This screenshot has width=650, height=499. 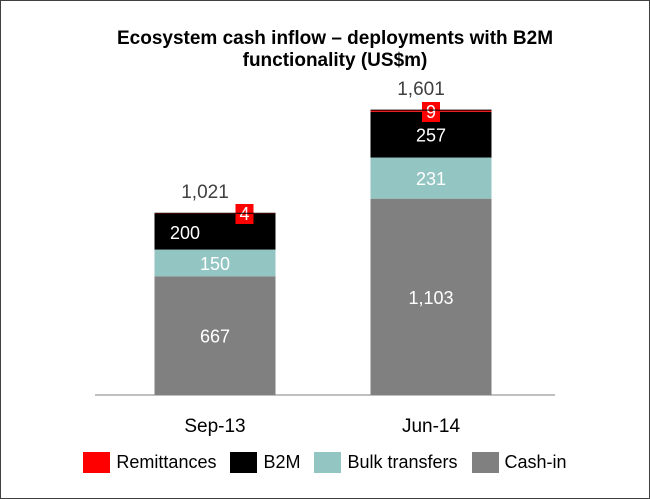 What do you see at coordinates (185, 233) in the screenshot?
I see `data-label-b2m-0: 200` at bounding box center [185, 233].